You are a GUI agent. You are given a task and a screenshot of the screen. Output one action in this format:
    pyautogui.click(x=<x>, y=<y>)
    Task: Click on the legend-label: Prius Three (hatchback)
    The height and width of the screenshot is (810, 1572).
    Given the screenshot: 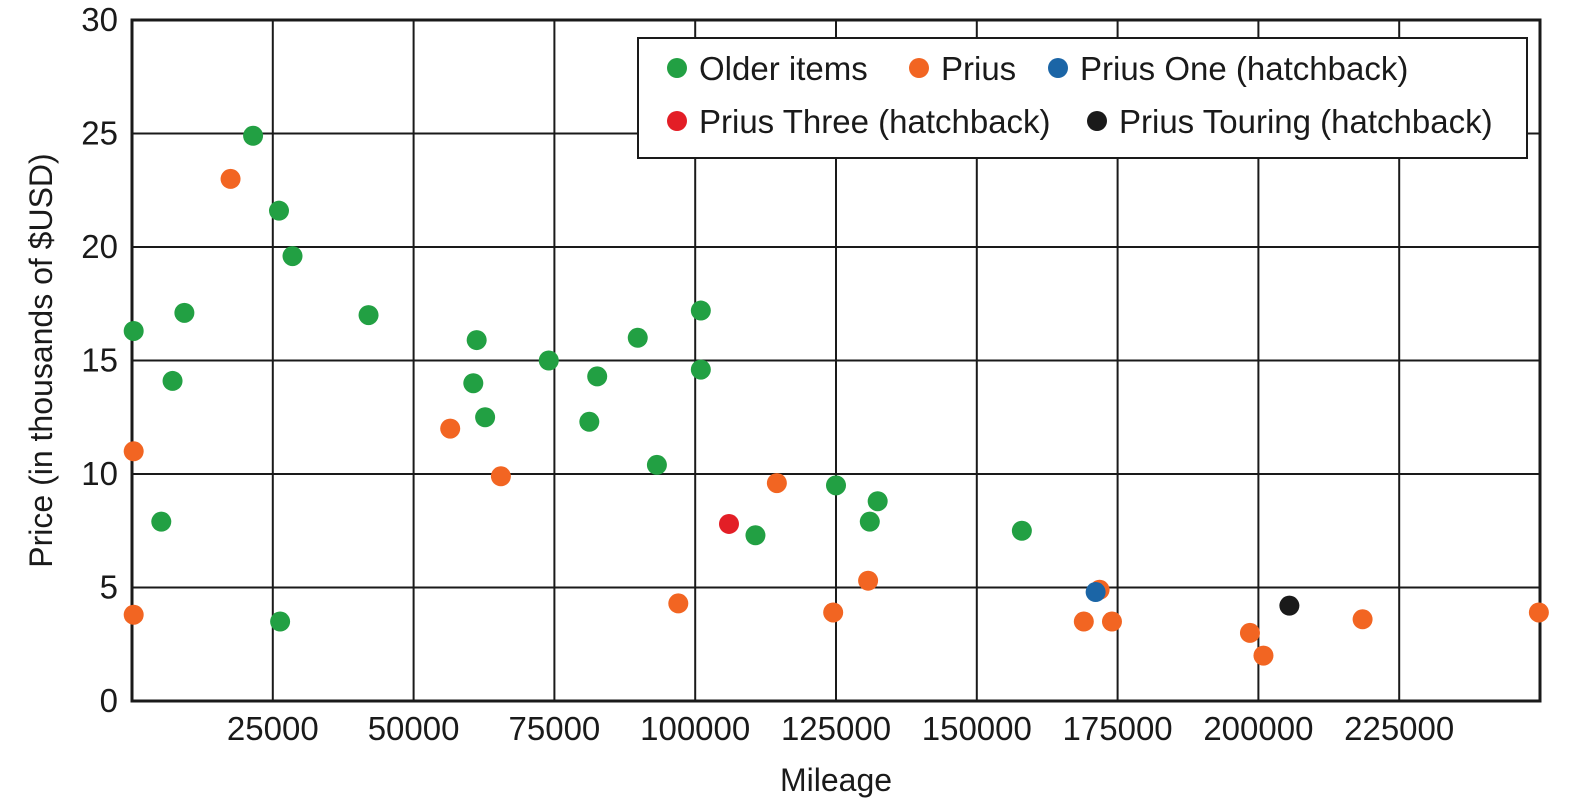 What is the action you would take?
    pyautogui.click(x=875, y=121)
    